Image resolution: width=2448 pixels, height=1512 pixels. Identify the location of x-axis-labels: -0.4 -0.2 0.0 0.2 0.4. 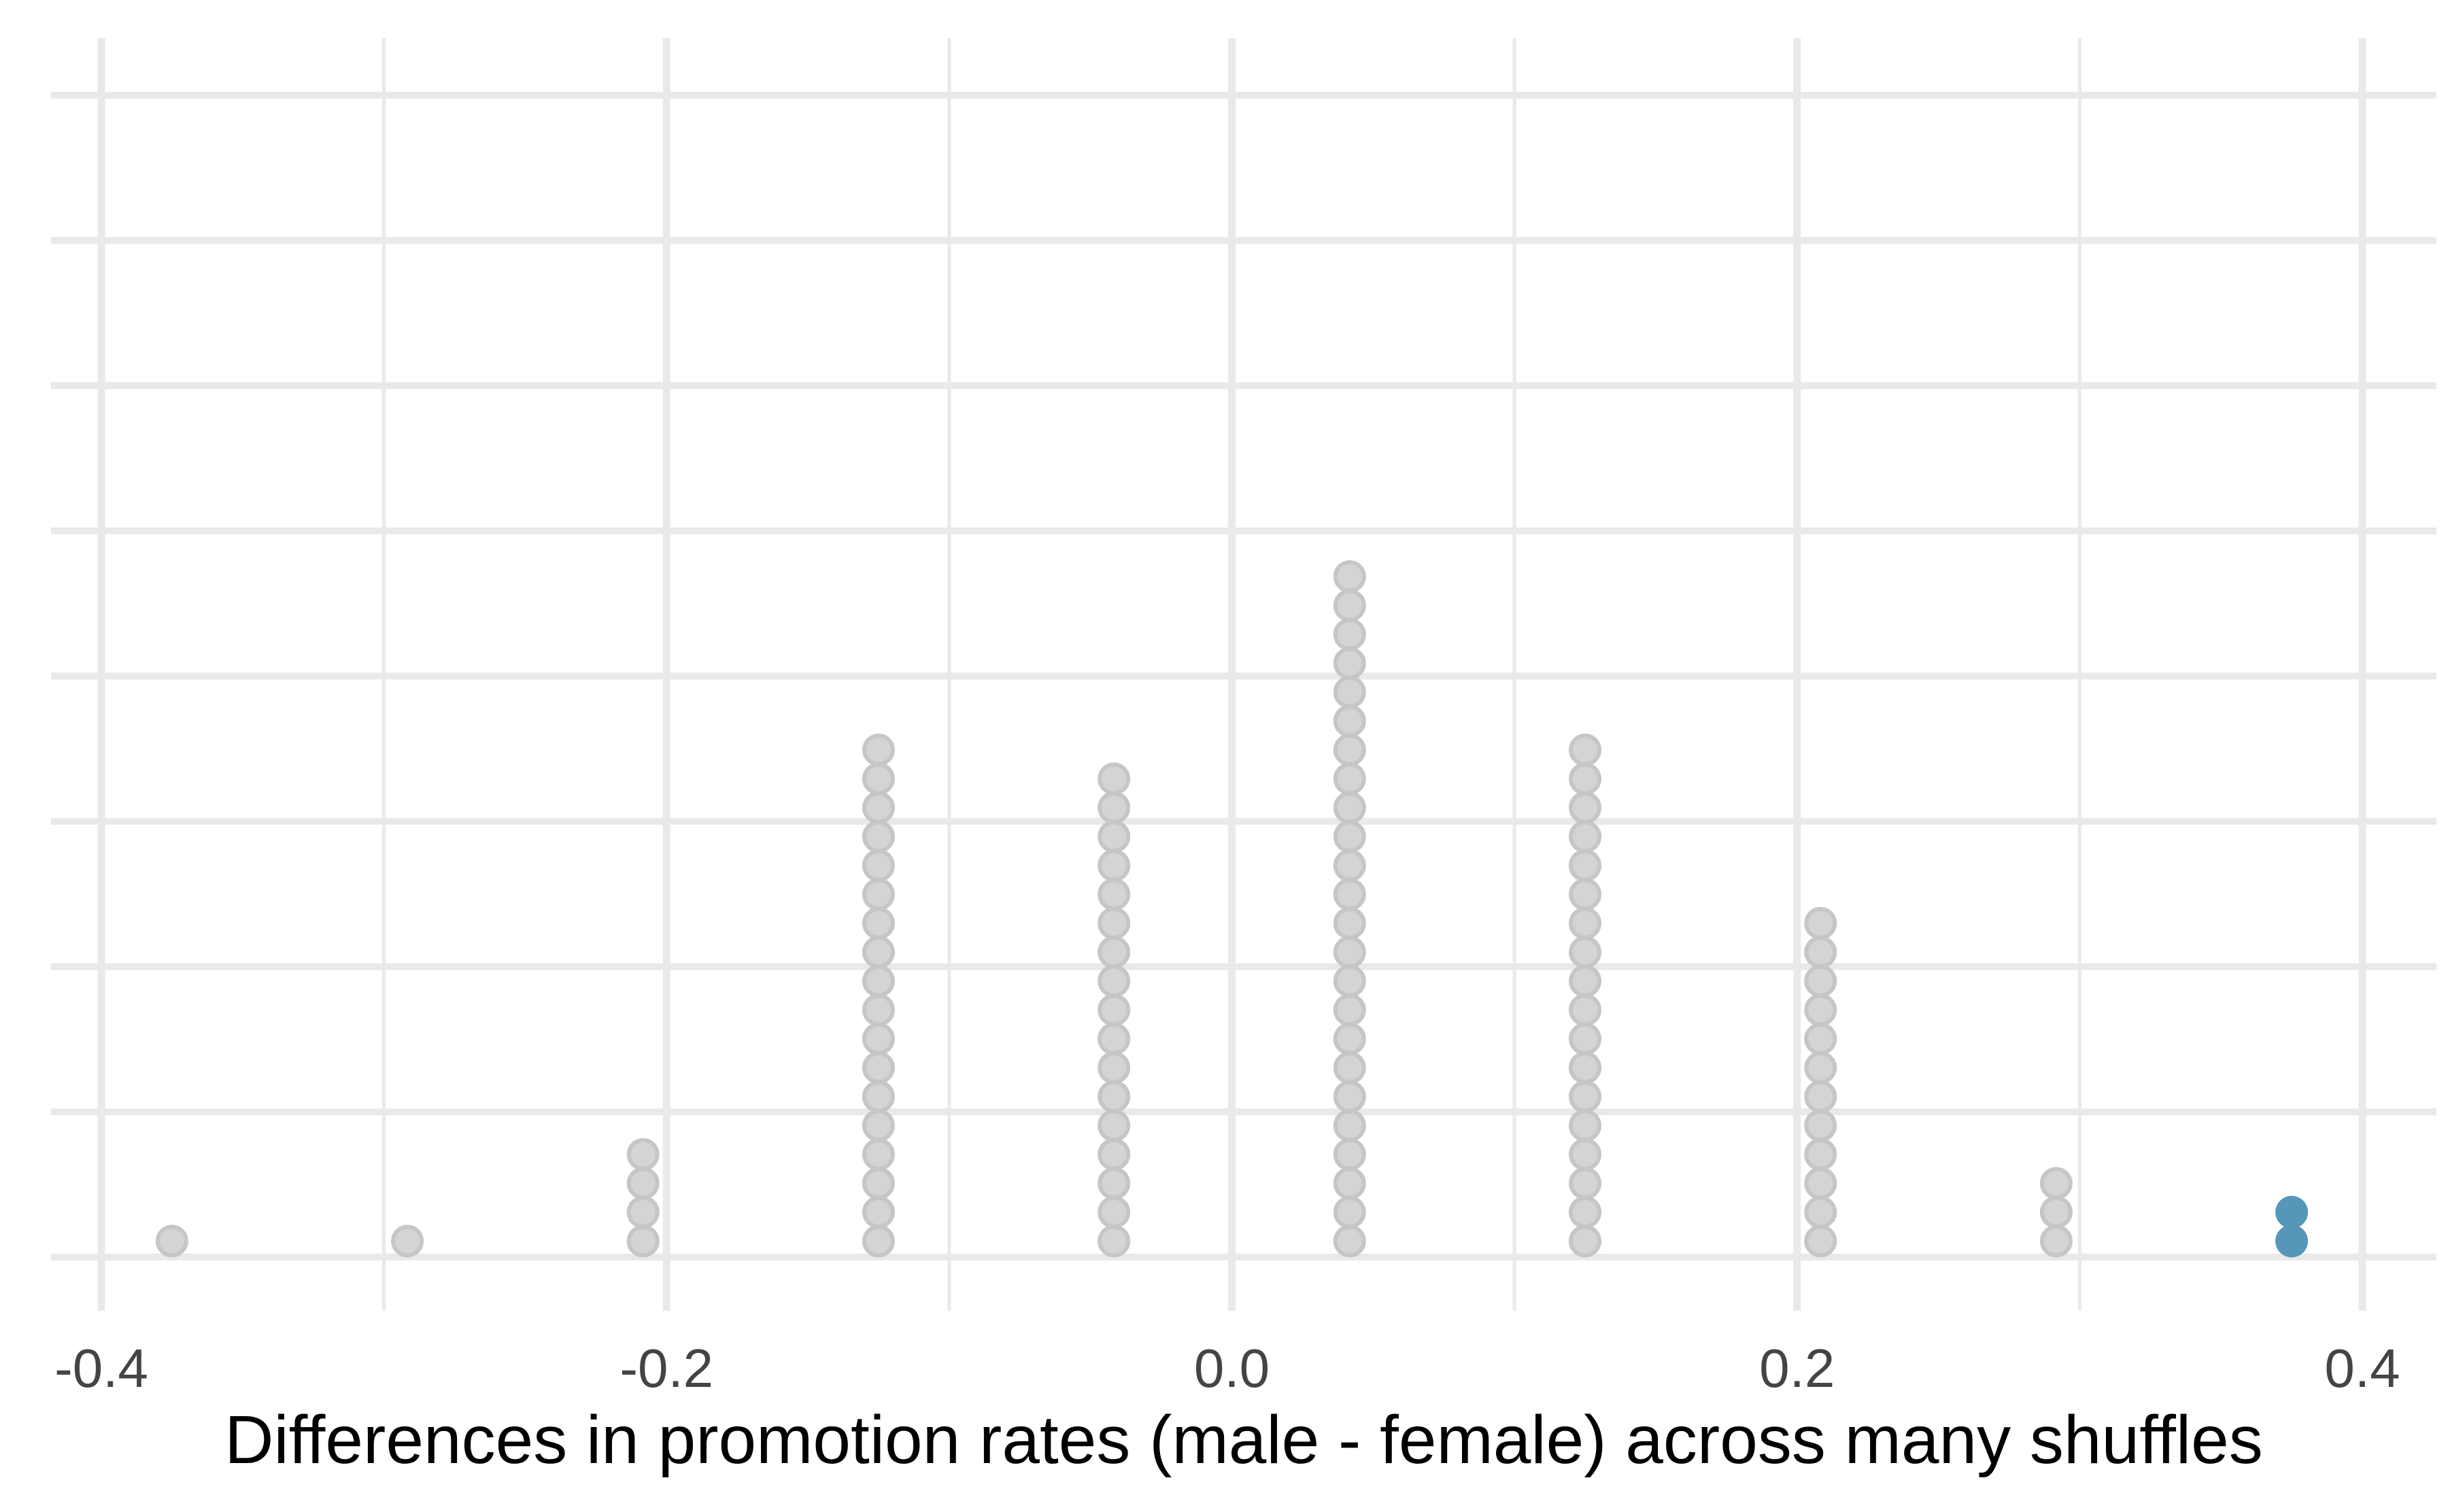
(1227, 1368).